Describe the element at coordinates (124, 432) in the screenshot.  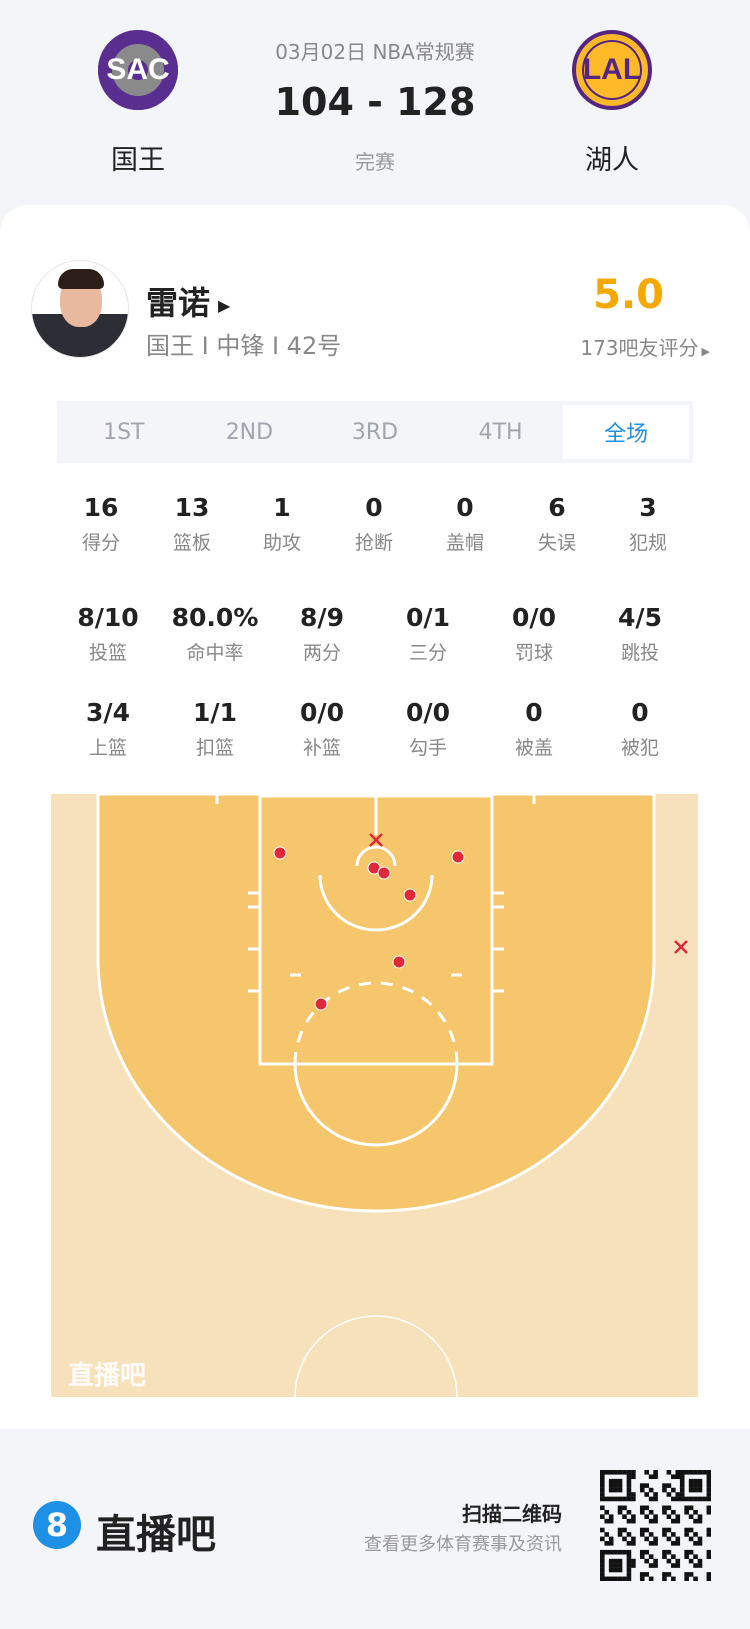
I see `tab-1st: 1ST` at that location.